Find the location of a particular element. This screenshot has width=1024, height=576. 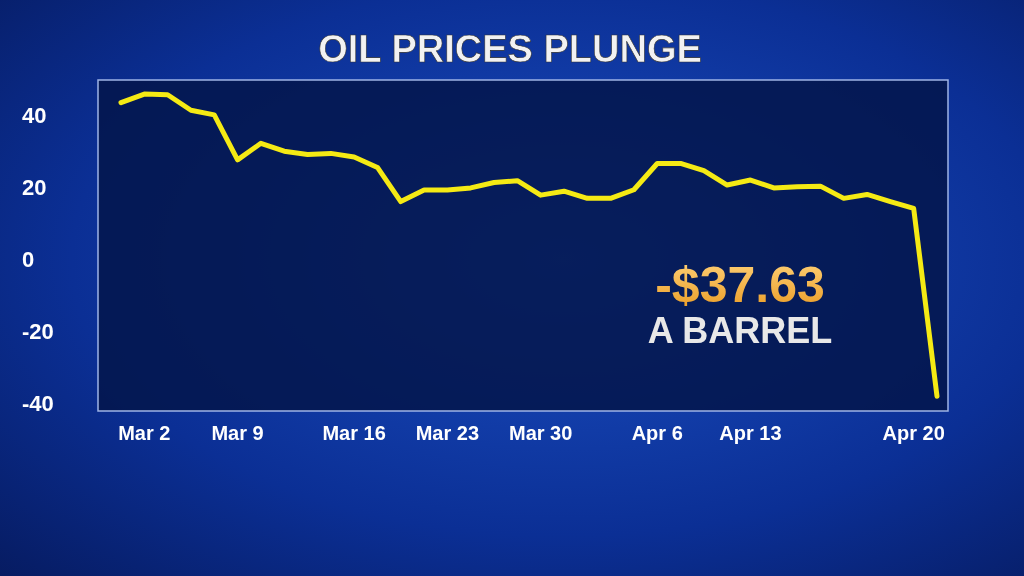

x-tick-label: Mar 2 is located at coordinates (144, 433).